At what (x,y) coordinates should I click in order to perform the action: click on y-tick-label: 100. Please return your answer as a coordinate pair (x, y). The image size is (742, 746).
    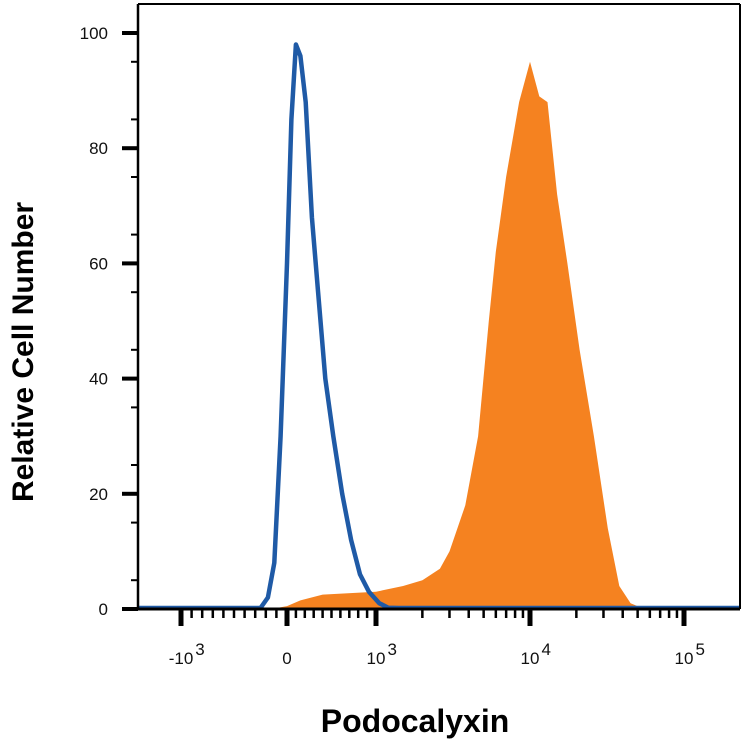
    Looking at the image, I should click on (94, 33).